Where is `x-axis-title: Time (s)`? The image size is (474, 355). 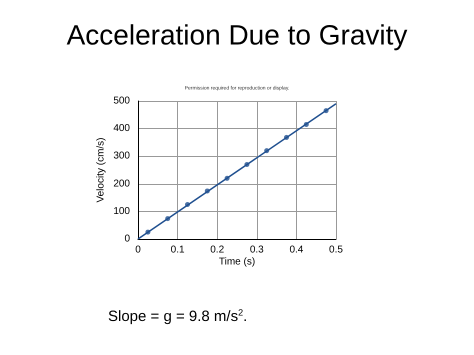 x-axis-title: Time (s) is located at coordinates (237, 262).